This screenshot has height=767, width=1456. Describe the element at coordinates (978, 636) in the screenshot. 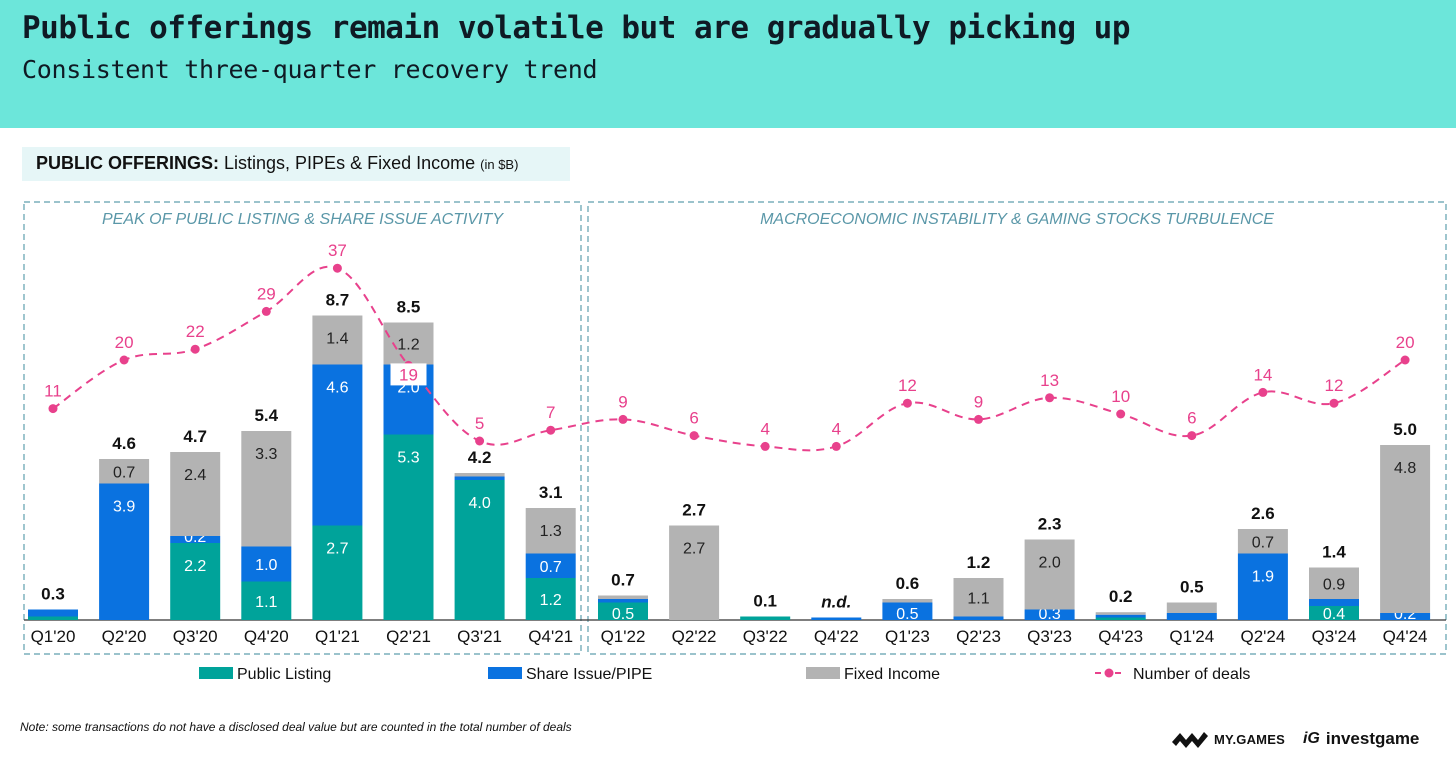

I see `x-tick-label: Q2'23` at that location.